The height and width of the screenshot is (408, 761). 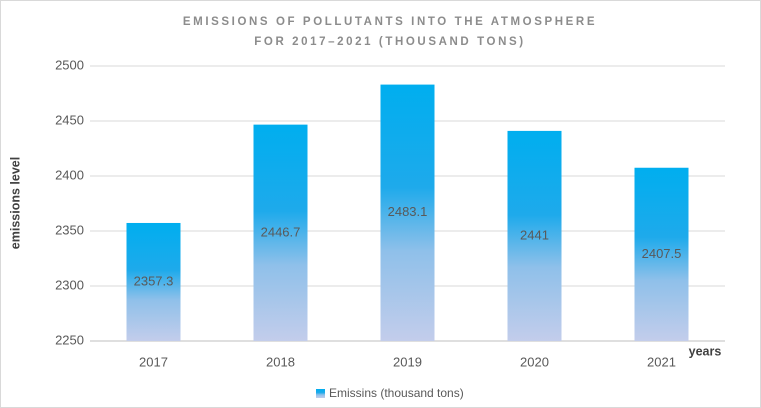 I want to click on y-tick-label: 2450, so click(x=69, y=119).